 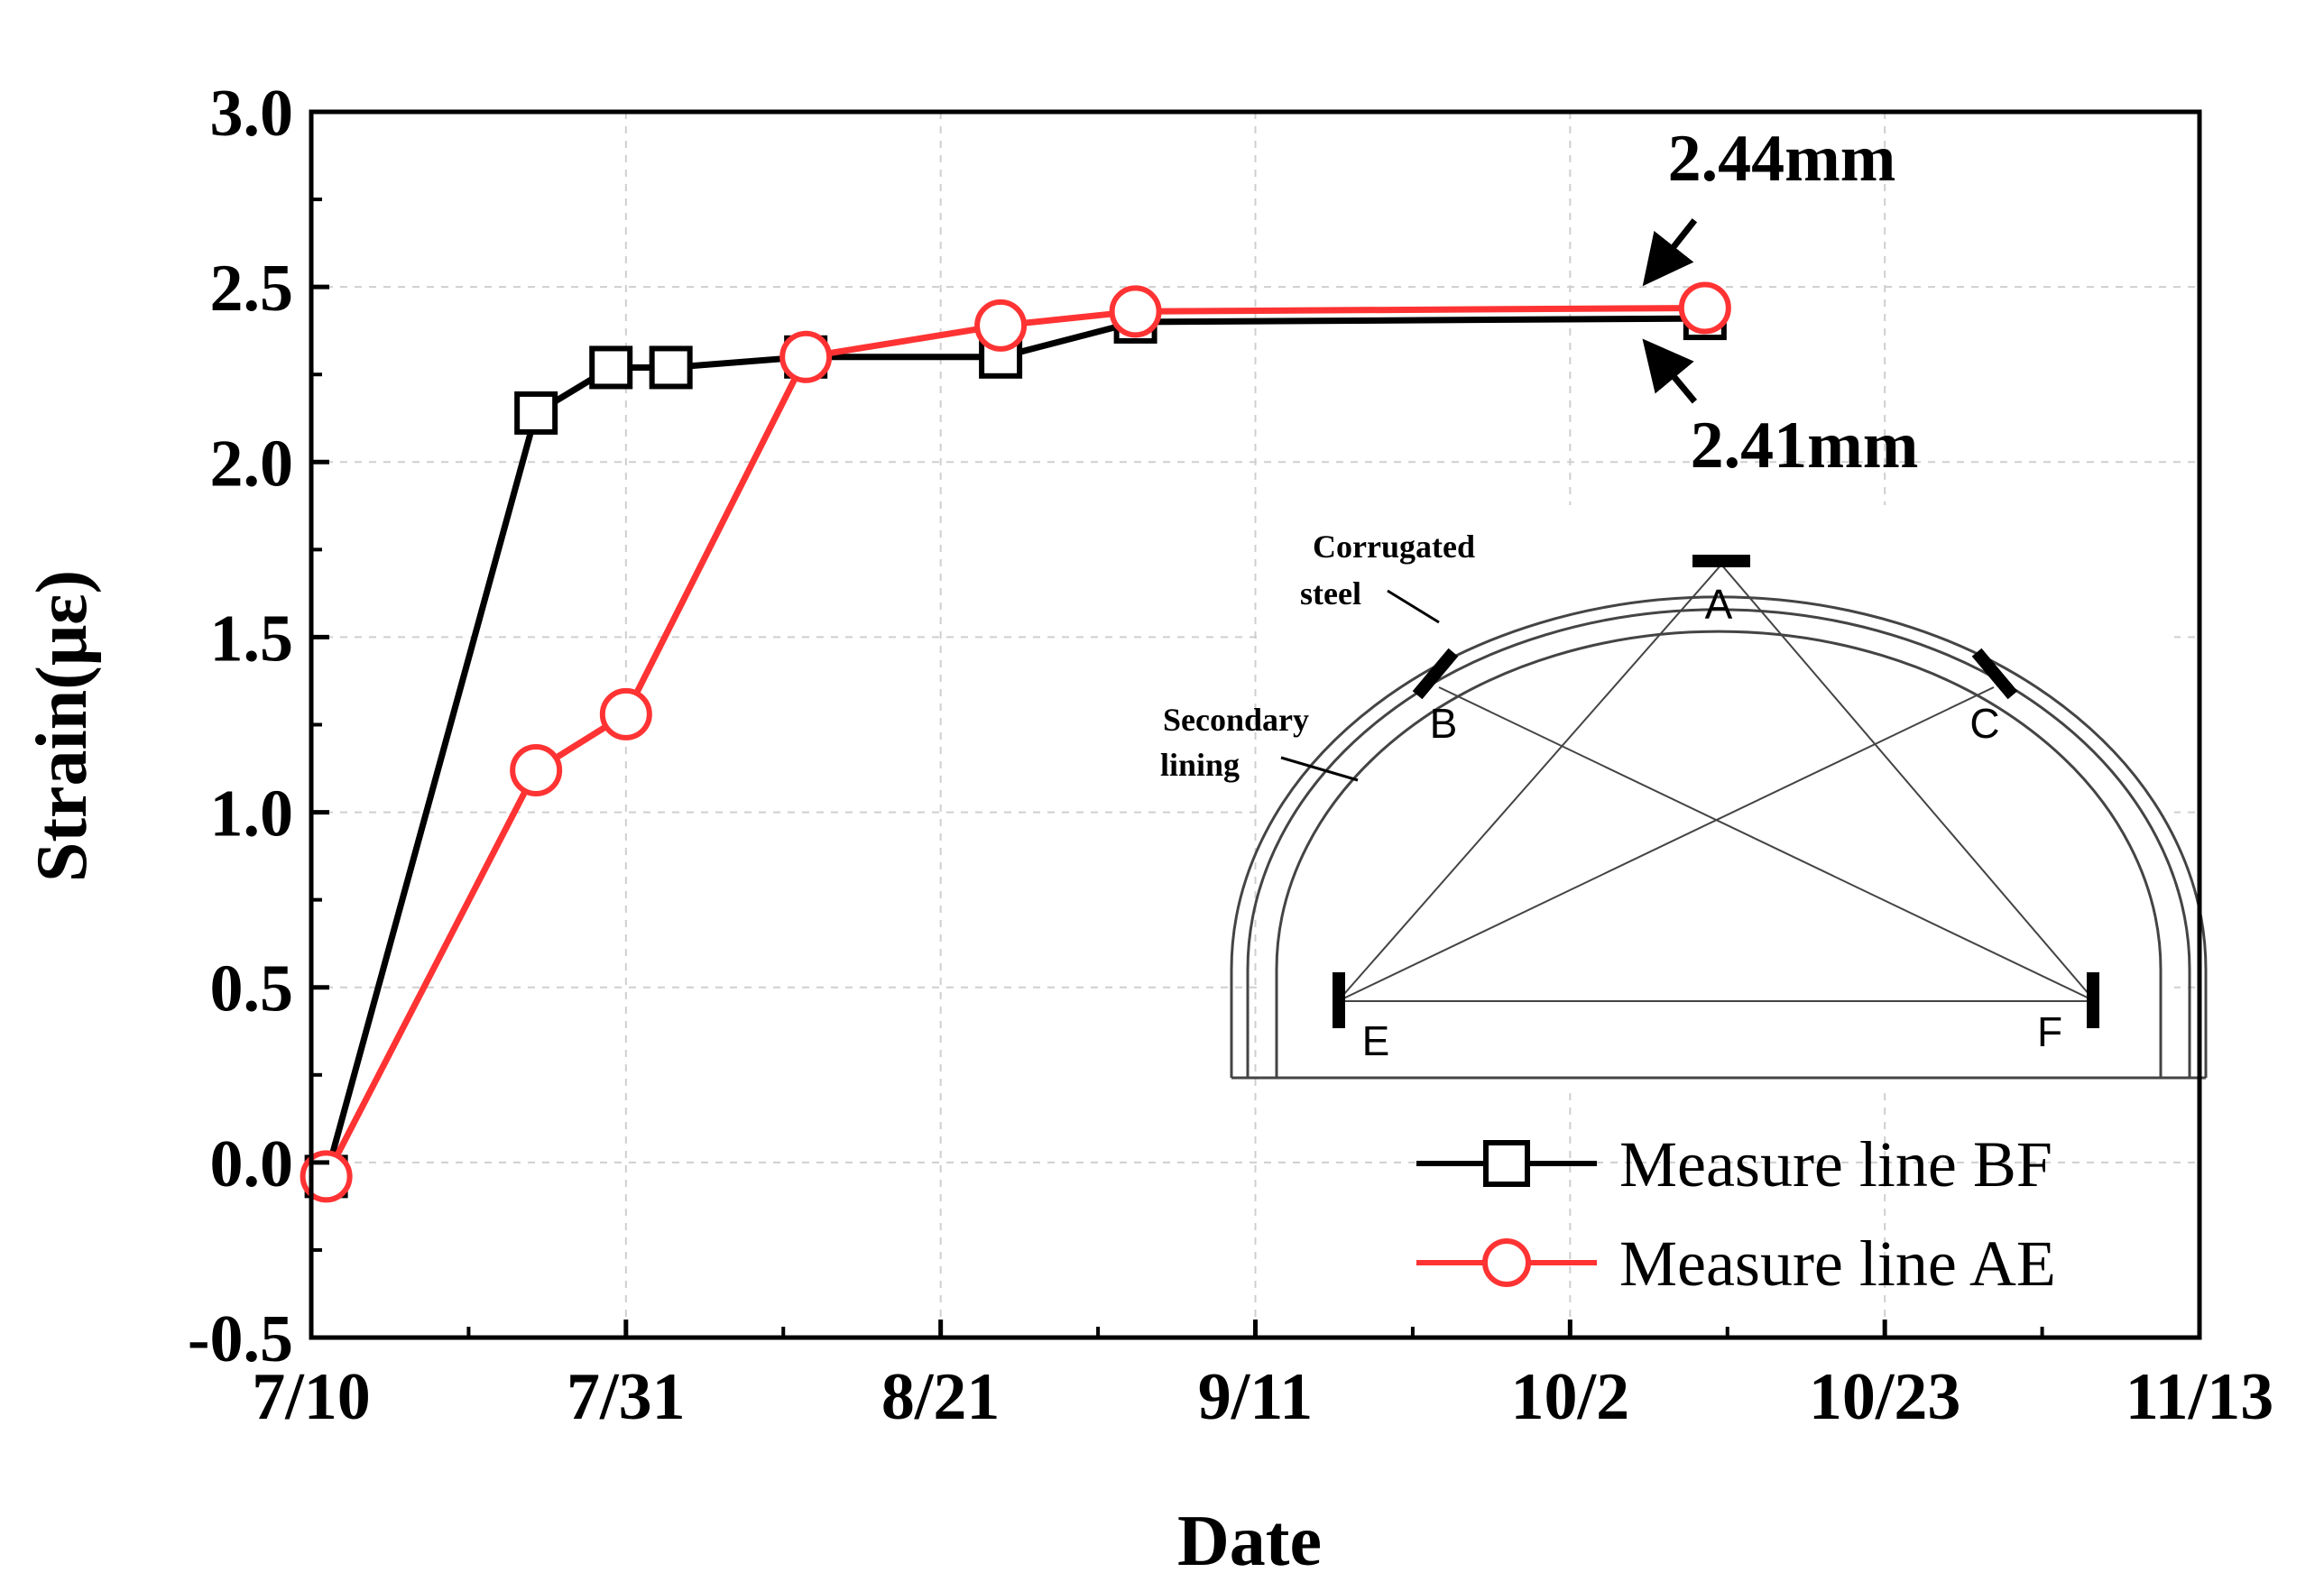 I want to click on measure-line-BF, so click(x=1767, y=844).